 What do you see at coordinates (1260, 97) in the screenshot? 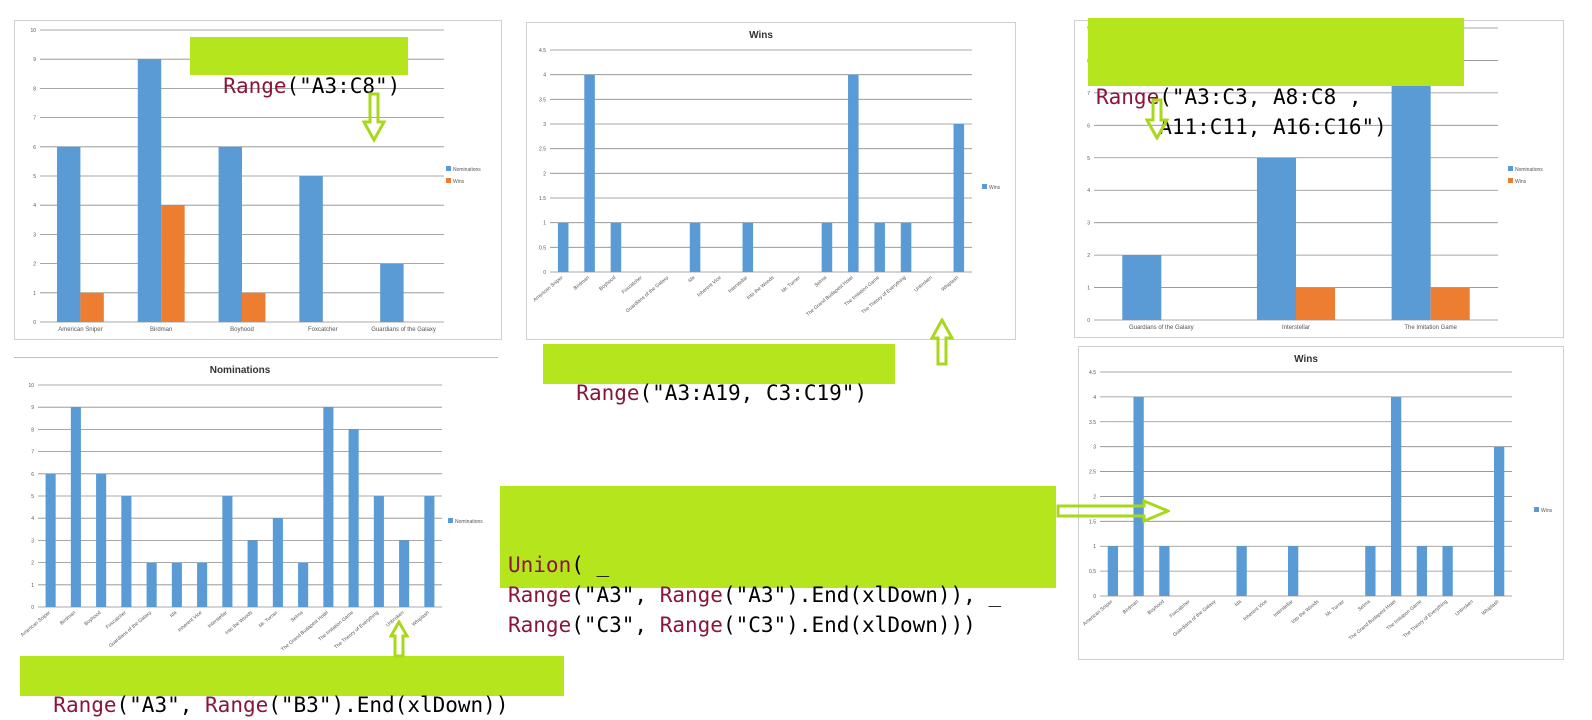
I see `code-argument: ("A3:C3, A8:C8 ,` at bounding box center [1260, 97].